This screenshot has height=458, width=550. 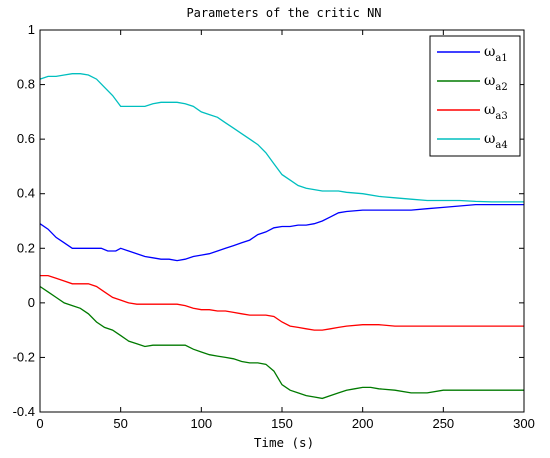 I want to click on y-tick-label: 0.2, so click(x=26, y=247).